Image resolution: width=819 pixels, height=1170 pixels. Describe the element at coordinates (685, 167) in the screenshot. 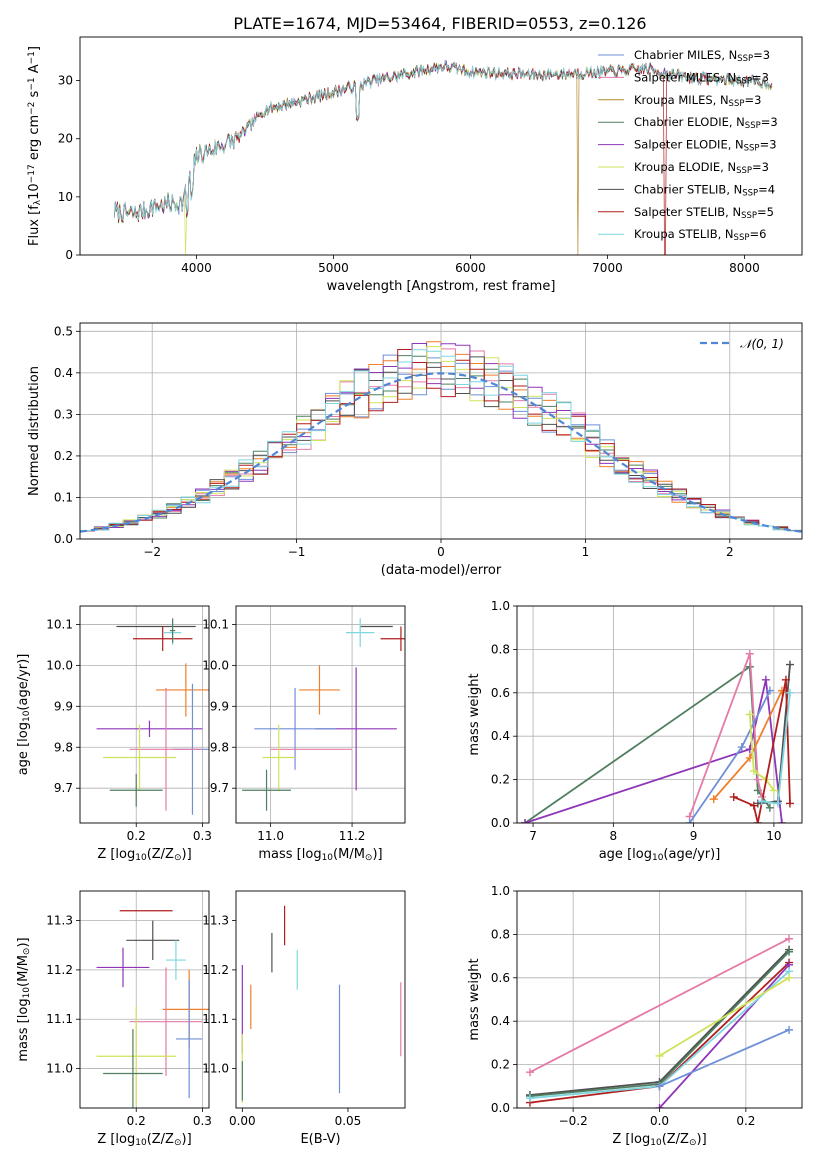

I see `legend-name: Kroupa ELODIE, N` at that location.